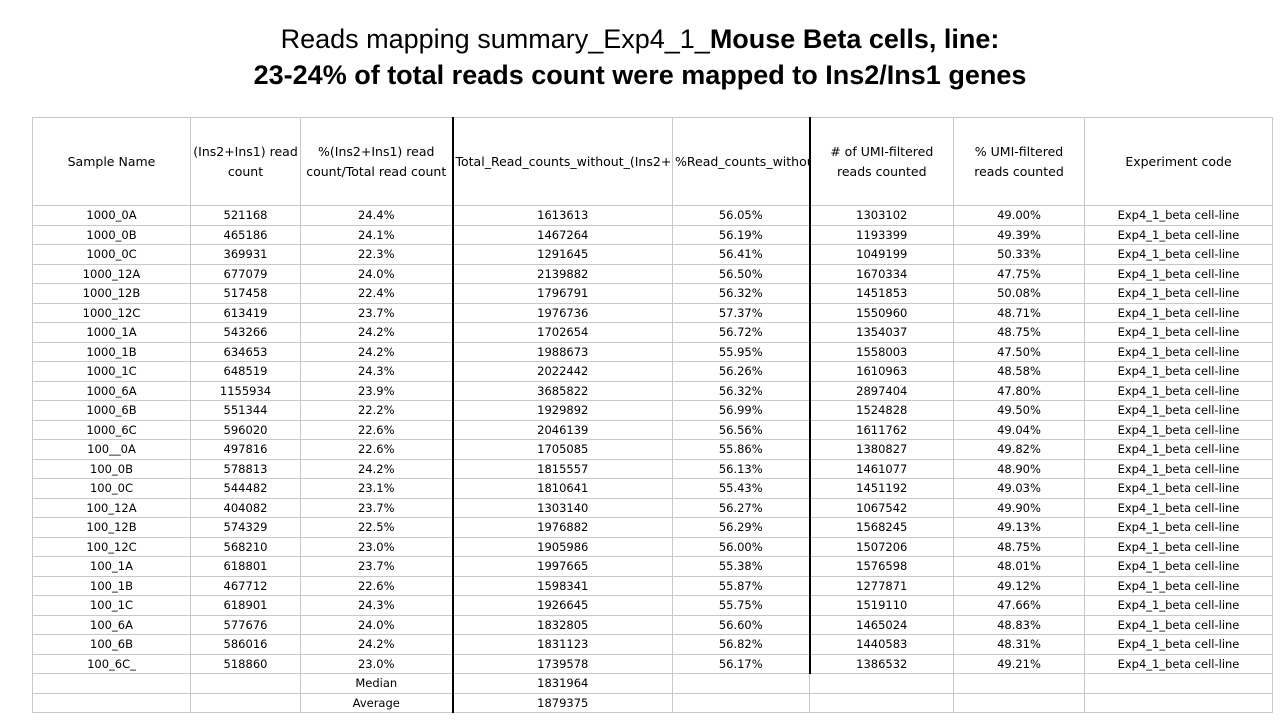 The image size is (1280, 720). What do you see at coordinates (111, 644) in the screenshot?
I see `cell-sample-name: 100_6B` at bounding box center [111, 644].